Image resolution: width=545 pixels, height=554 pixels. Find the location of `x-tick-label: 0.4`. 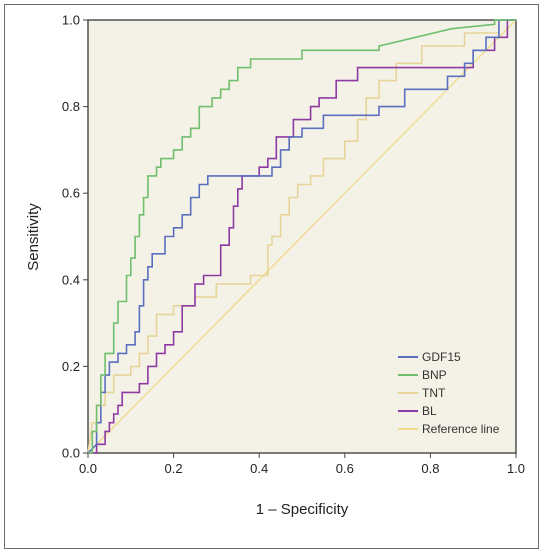

x-tick-label: 0.4 is located at coordinates (259, 468).